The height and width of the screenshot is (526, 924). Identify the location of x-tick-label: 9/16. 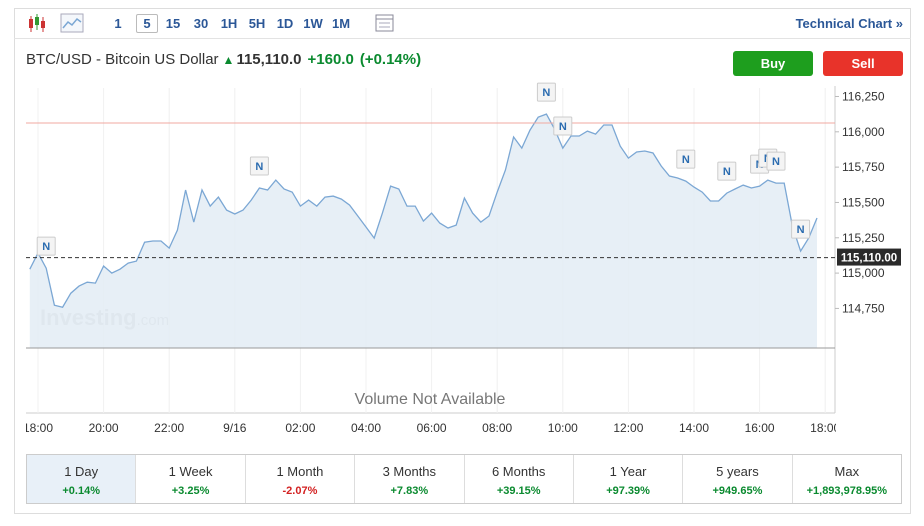
(235, 428).